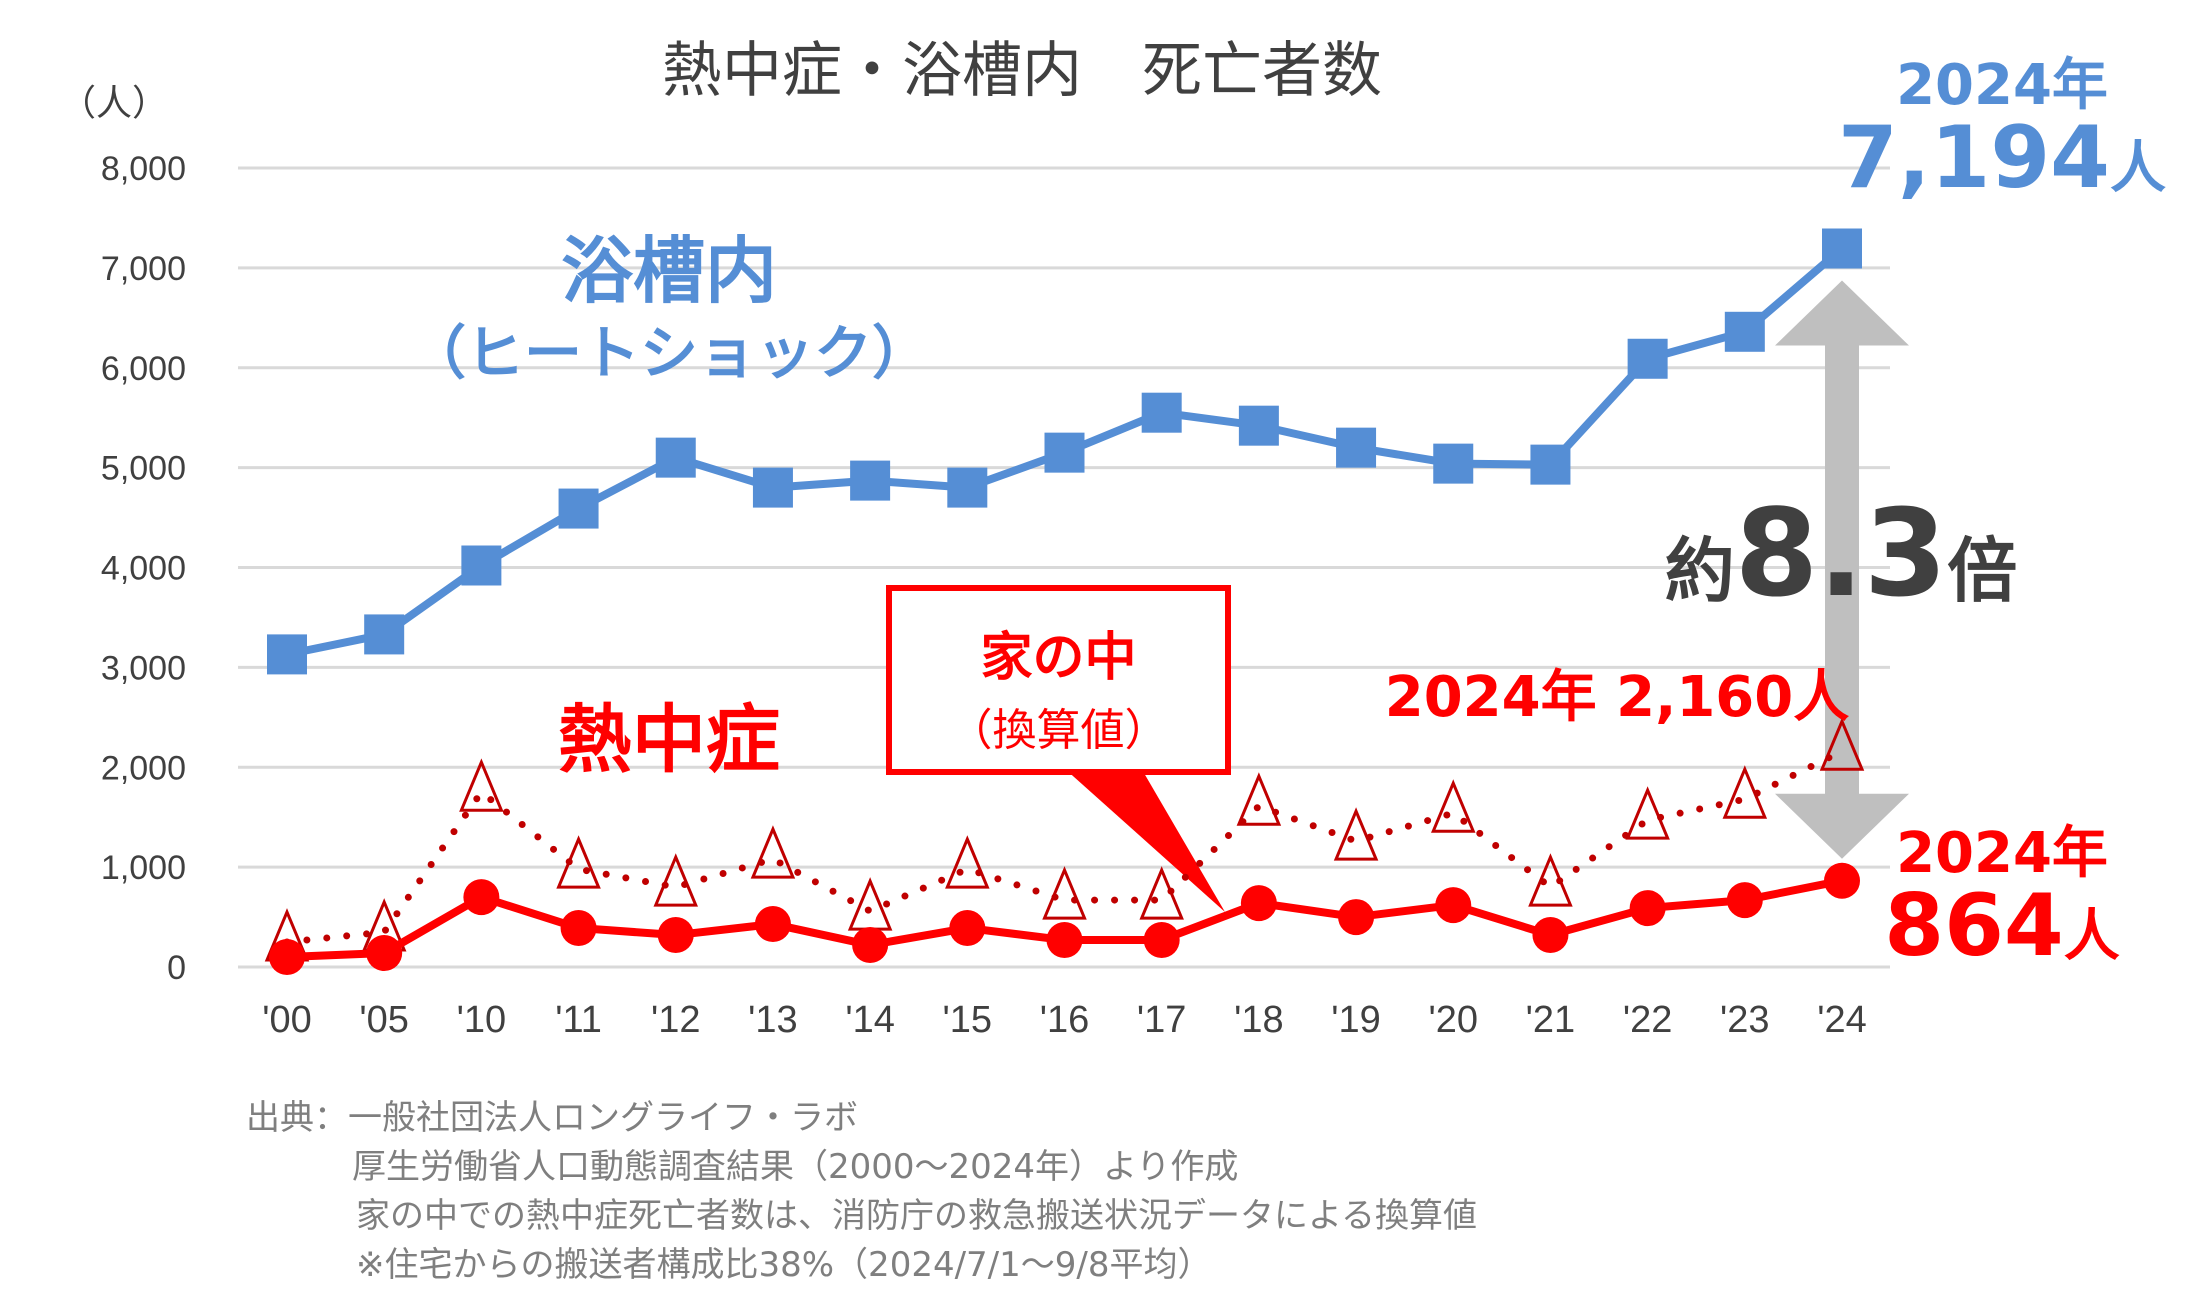 Image resolution: width=2185 pixels, height=1297 pixels. Describe the element at coordinates (2138, 168) in the screenshot. I see `bath-2024-unit: 人` at that location.